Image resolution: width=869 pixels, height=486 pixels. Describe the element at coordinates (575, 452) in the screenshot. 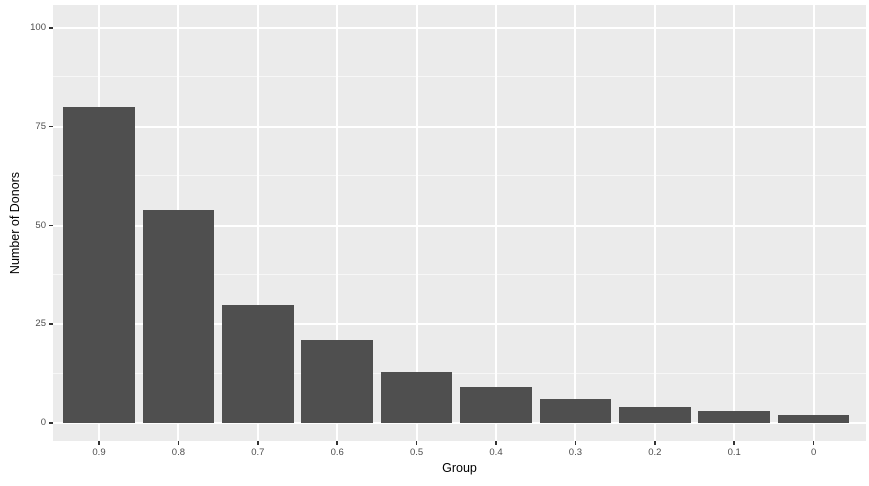

I see `x-tick-label: 0.3` at that location.